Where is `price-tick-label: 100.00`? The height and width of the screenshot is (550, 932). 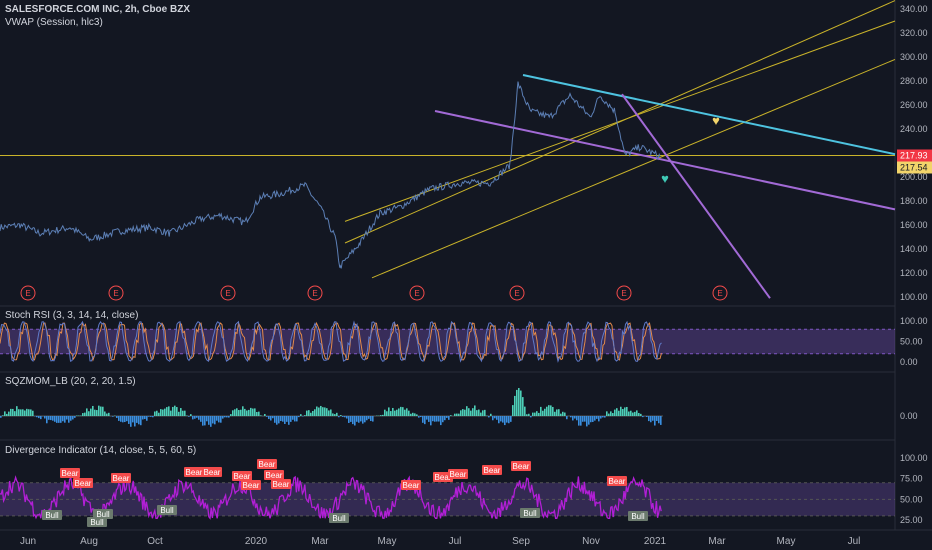 price-tick-label: 100.00 is located at coordinates (914, 297).